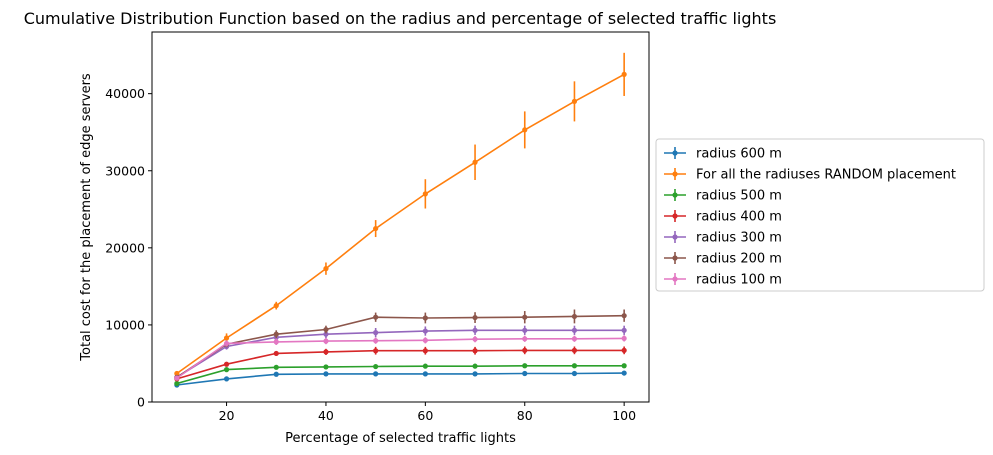 The width and height of the screenshot is (993, 455). I want to click on legend-label: radius 200 m, so click(739, 259).